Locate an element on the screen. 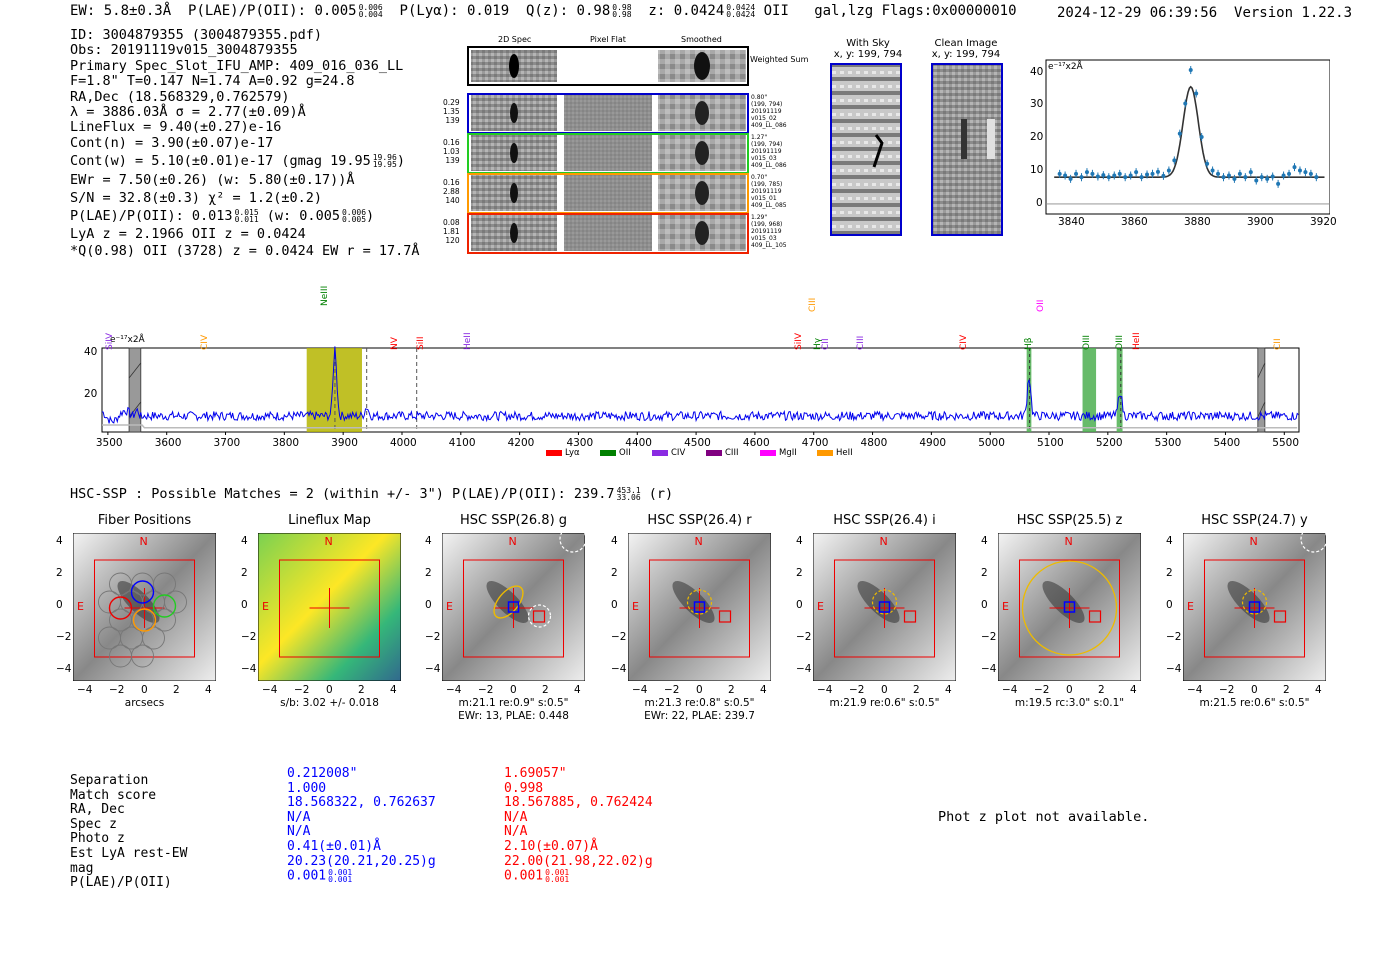 The height and width of the screenshot is (953, 1400). z-value: z: 0.0424 is located at coordinates (686, 11).